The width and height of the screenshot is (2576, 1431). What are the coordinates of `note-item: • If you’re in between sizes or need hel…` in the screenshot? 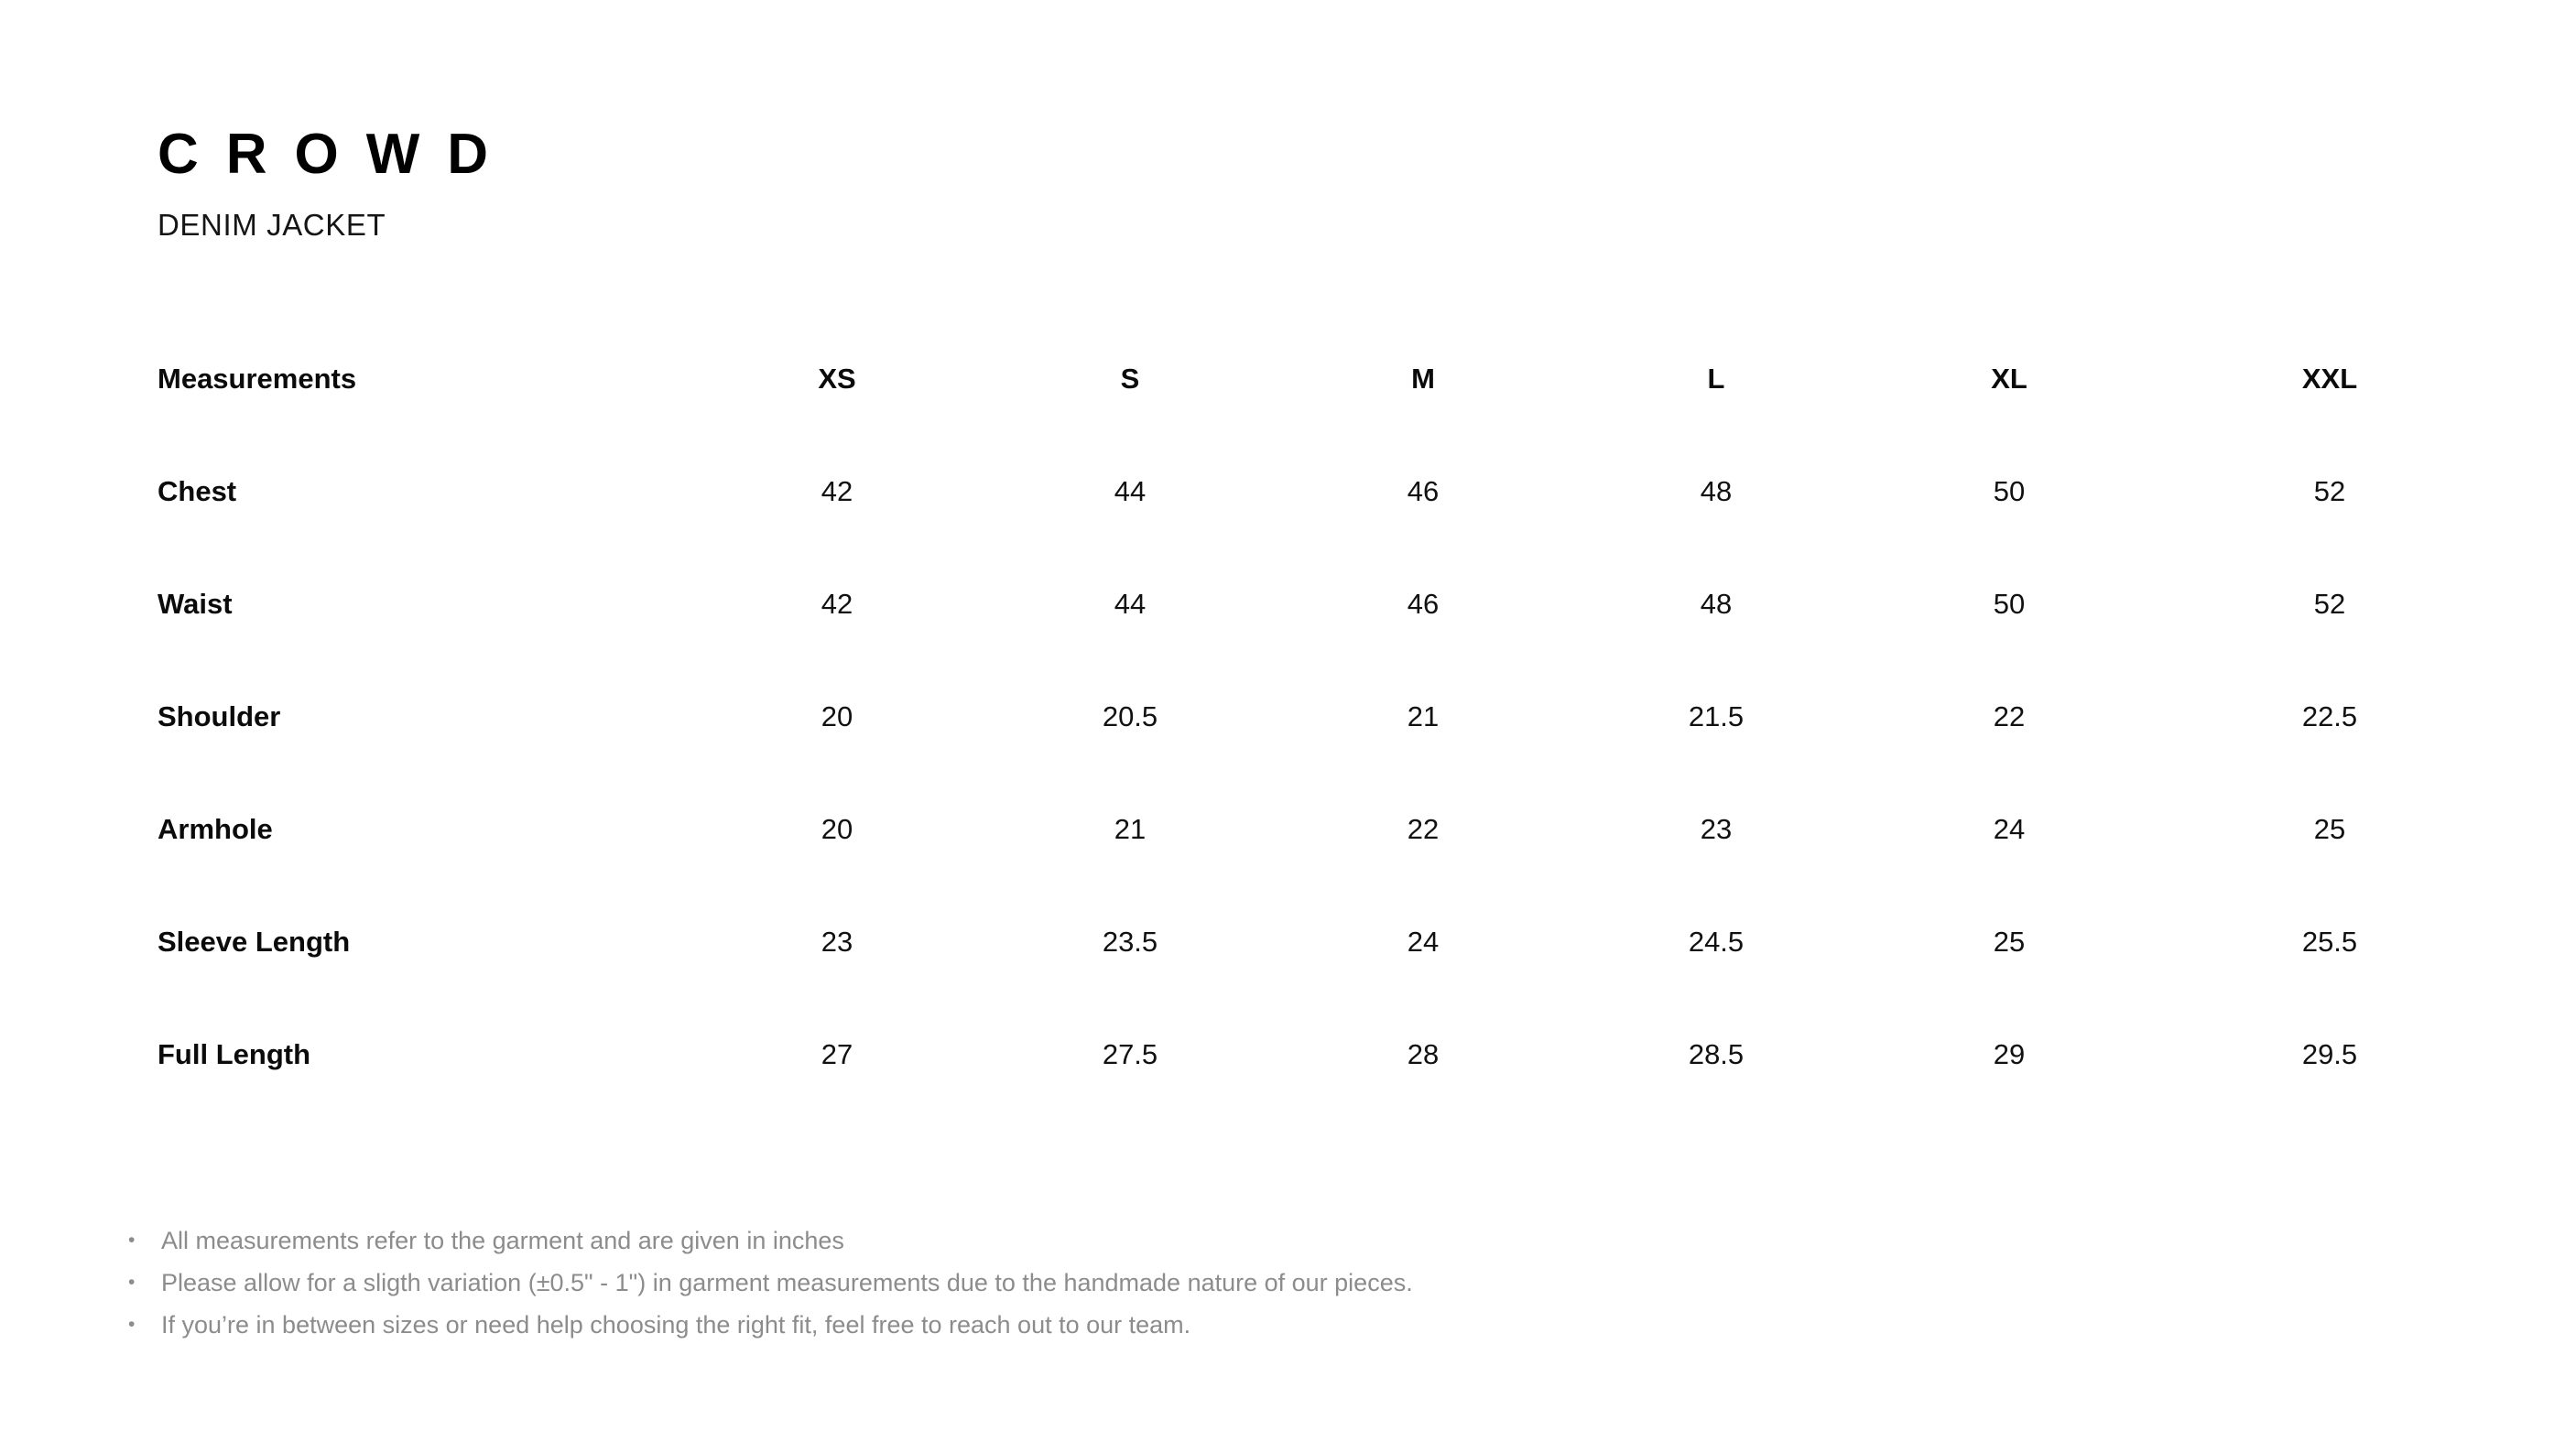 It's located at (770, 1325).